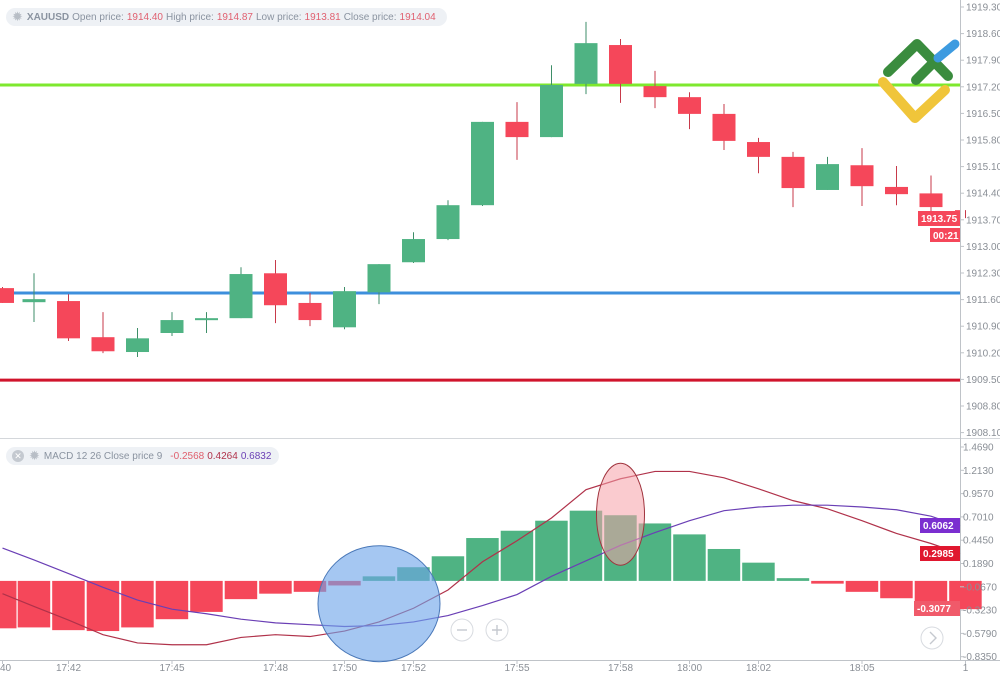 Image resolution: width=1000 pixels, height=678 pixels. Describe the element at coordinates (222, 456) in the screenshot. I see `macd-line-value: 0.4264` at that location.